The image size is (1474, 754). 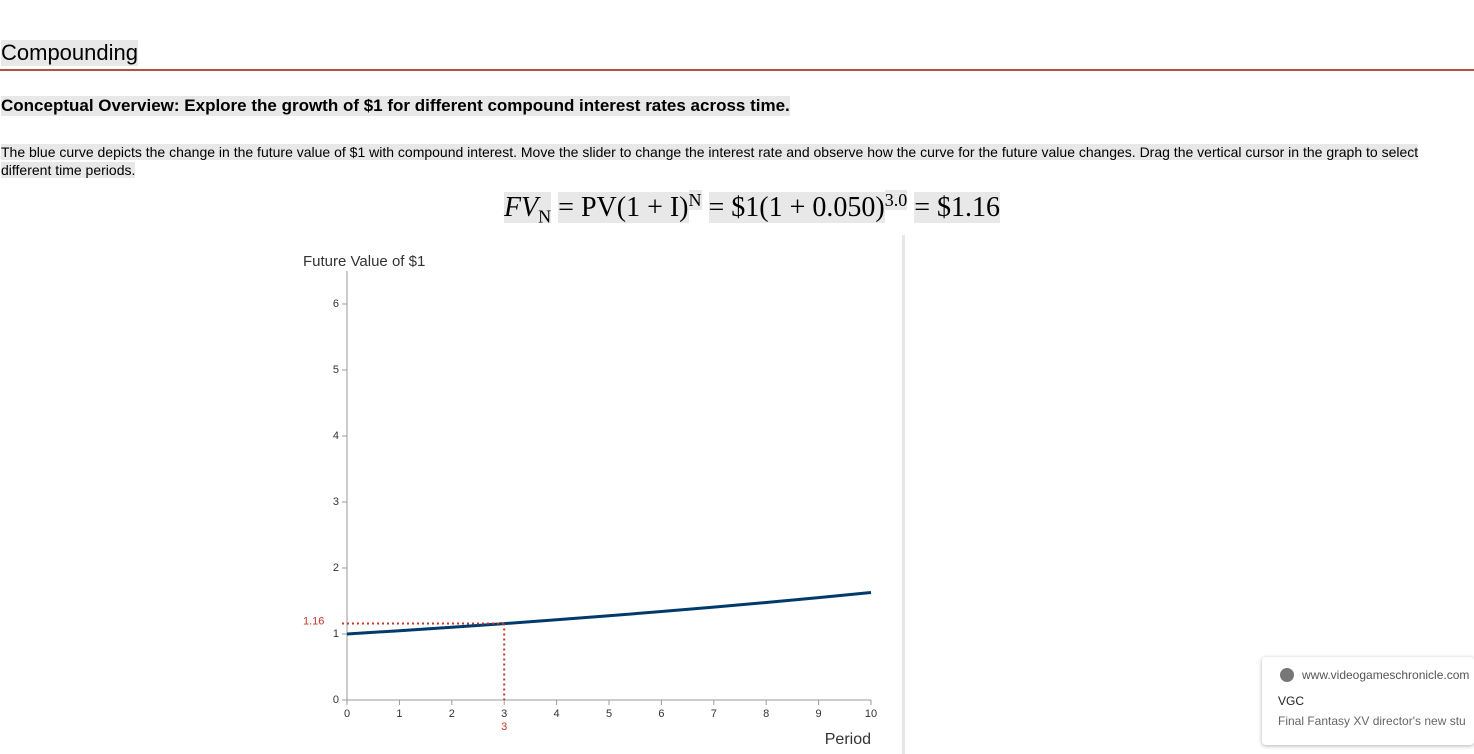 I want to click on formula-applied: = $1(1 + 0.050), so click(x=796, y=208).